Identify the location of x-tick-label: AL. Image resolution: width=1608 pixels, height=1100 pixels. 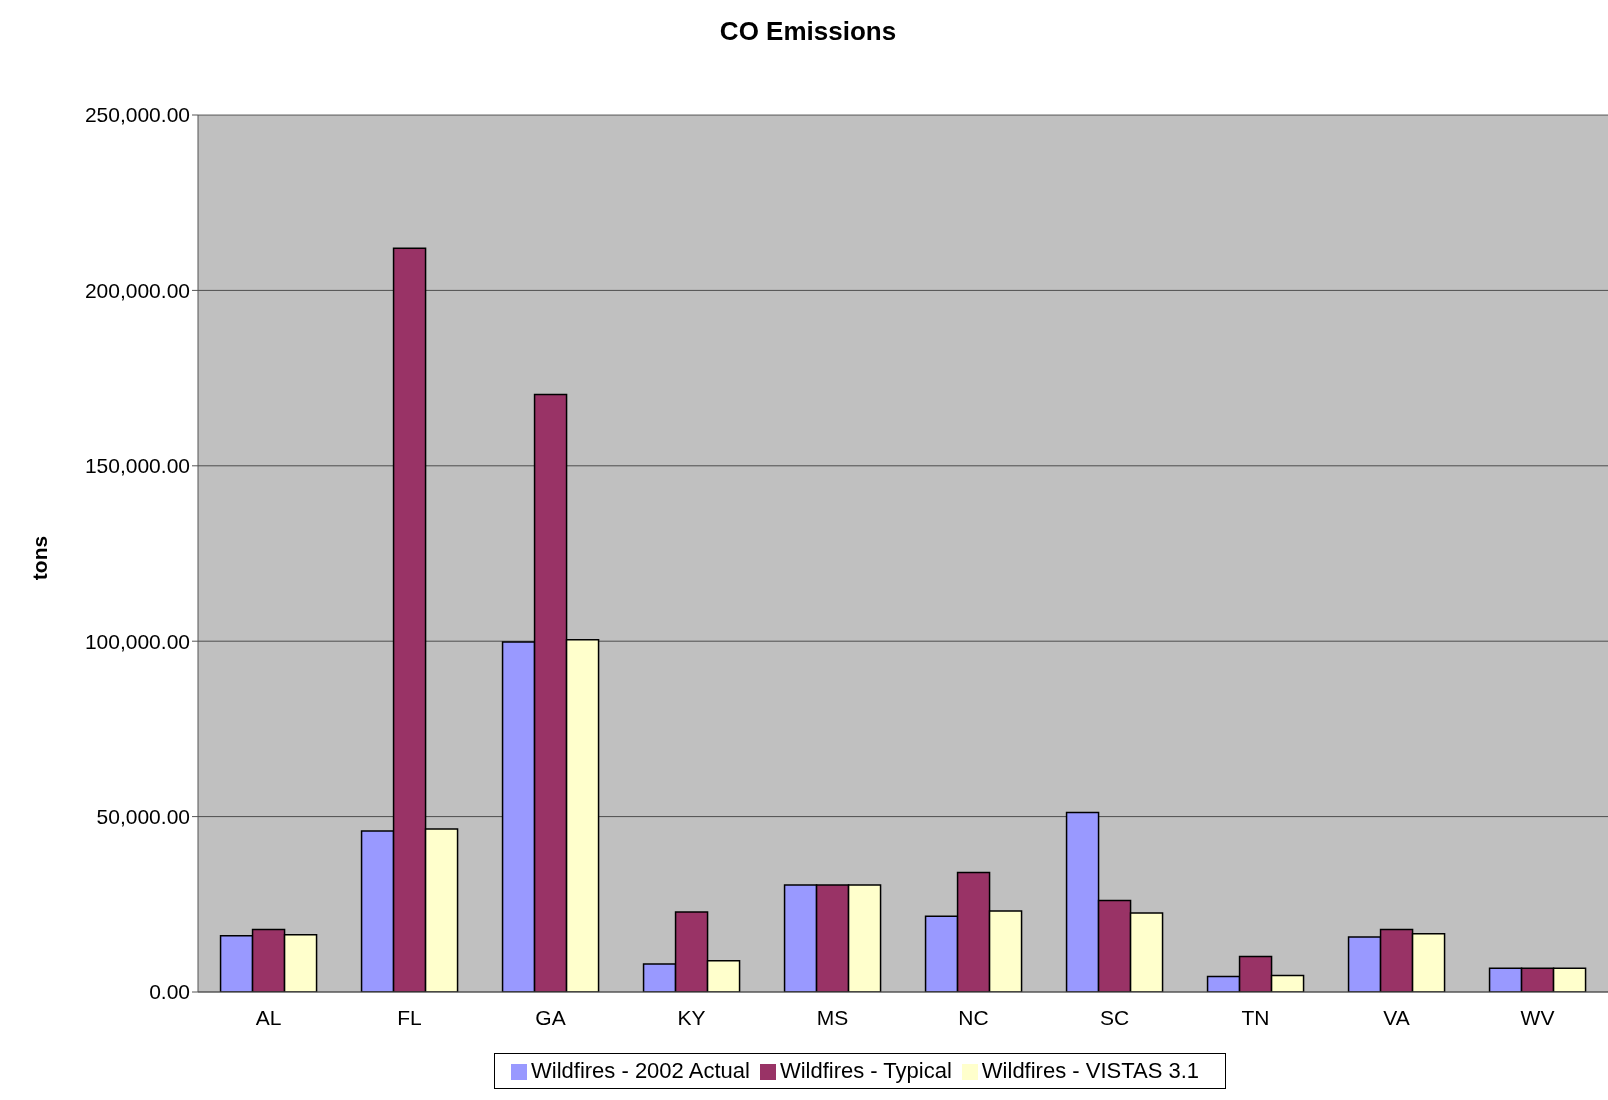
(268, 1017).